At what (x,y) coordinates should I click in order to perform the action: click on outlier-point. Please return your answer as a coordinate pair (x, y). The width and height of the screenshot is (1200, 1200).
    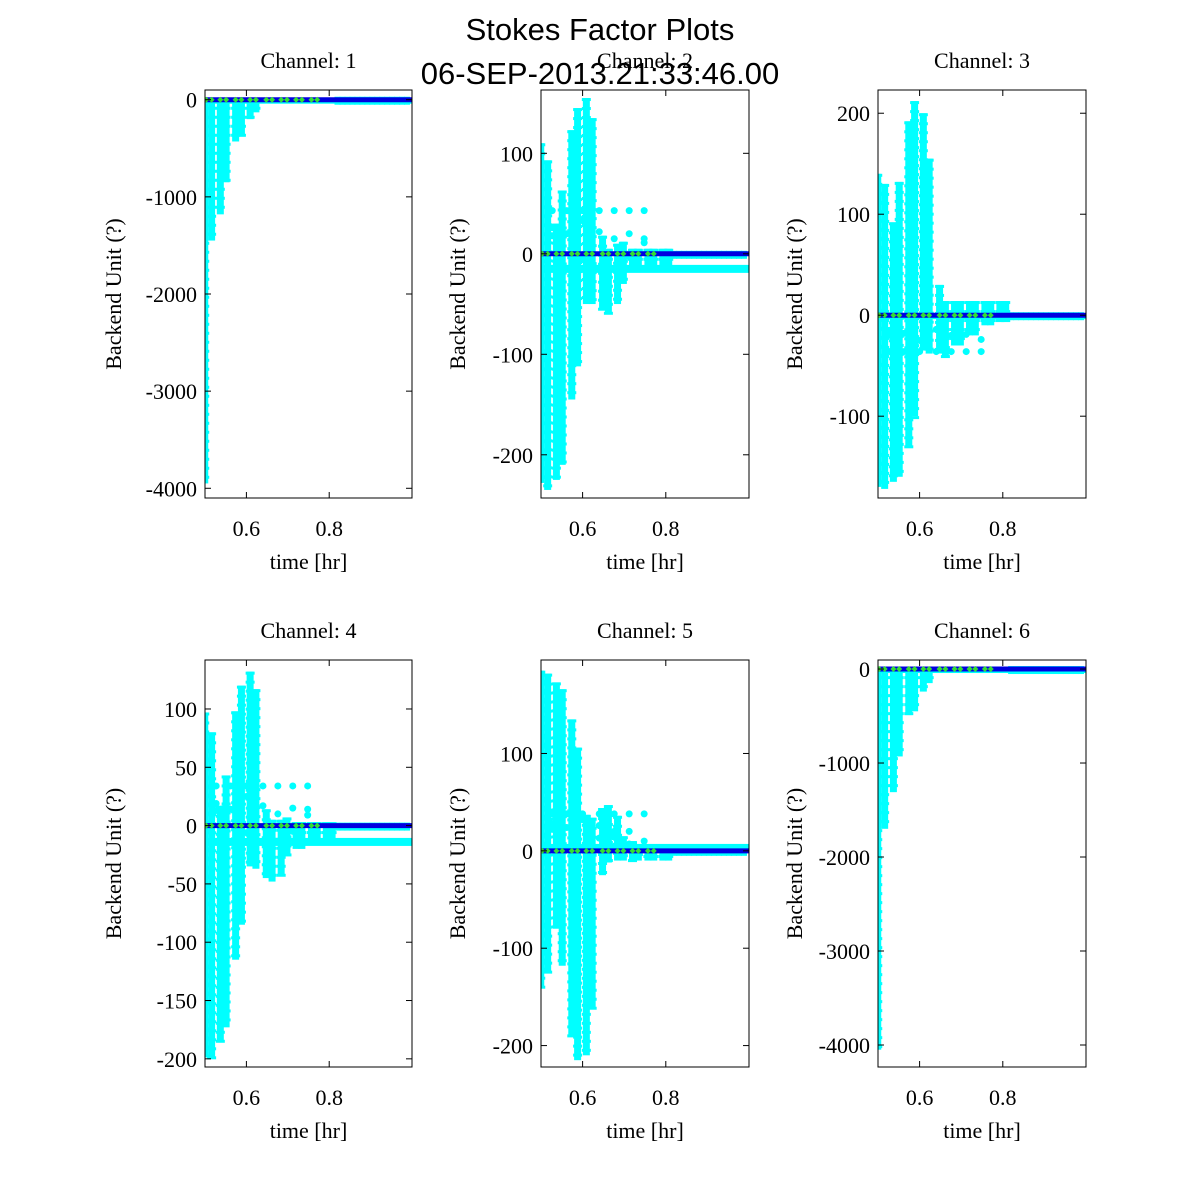
    Looking at the image, I should click on (231, 809).